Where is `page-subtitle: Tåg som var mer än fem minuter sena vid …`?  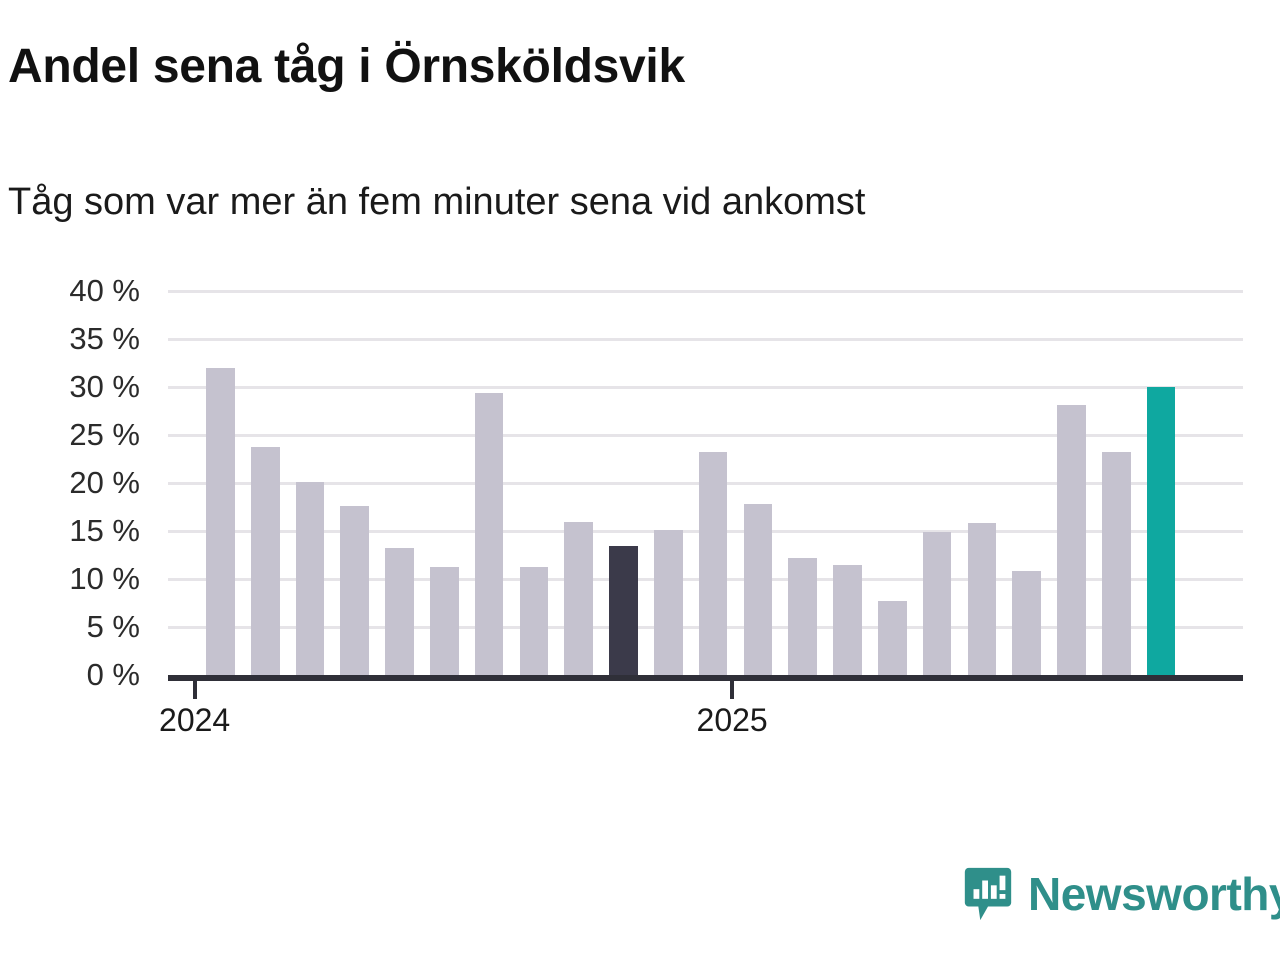 page-subtitle: Tåg som var mer än fem minuter sena vid … is located at coordinates (437, 202).